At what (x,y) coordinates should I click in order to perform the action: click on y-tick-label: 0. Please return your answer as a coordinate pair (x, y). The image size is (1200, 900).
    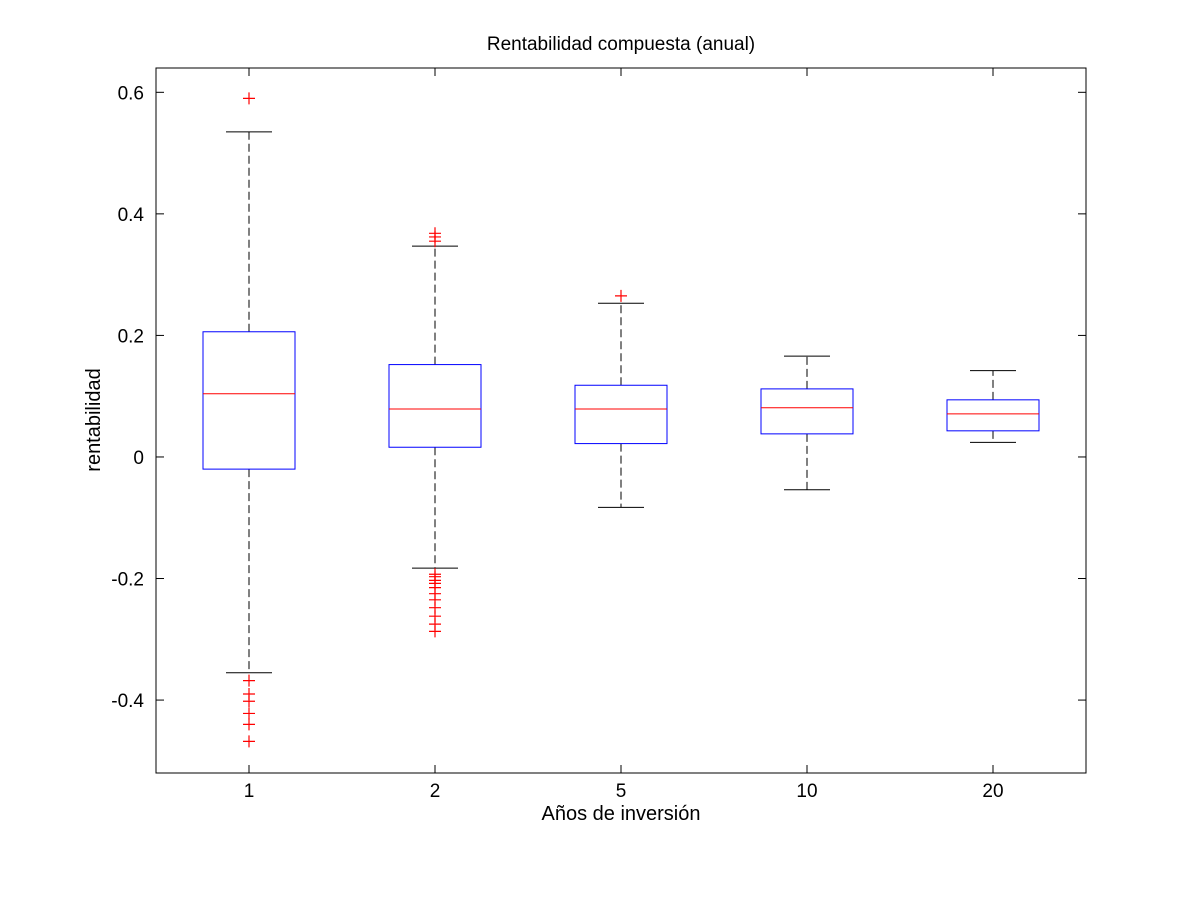
    Looking at the image, I should click on (138, 458).